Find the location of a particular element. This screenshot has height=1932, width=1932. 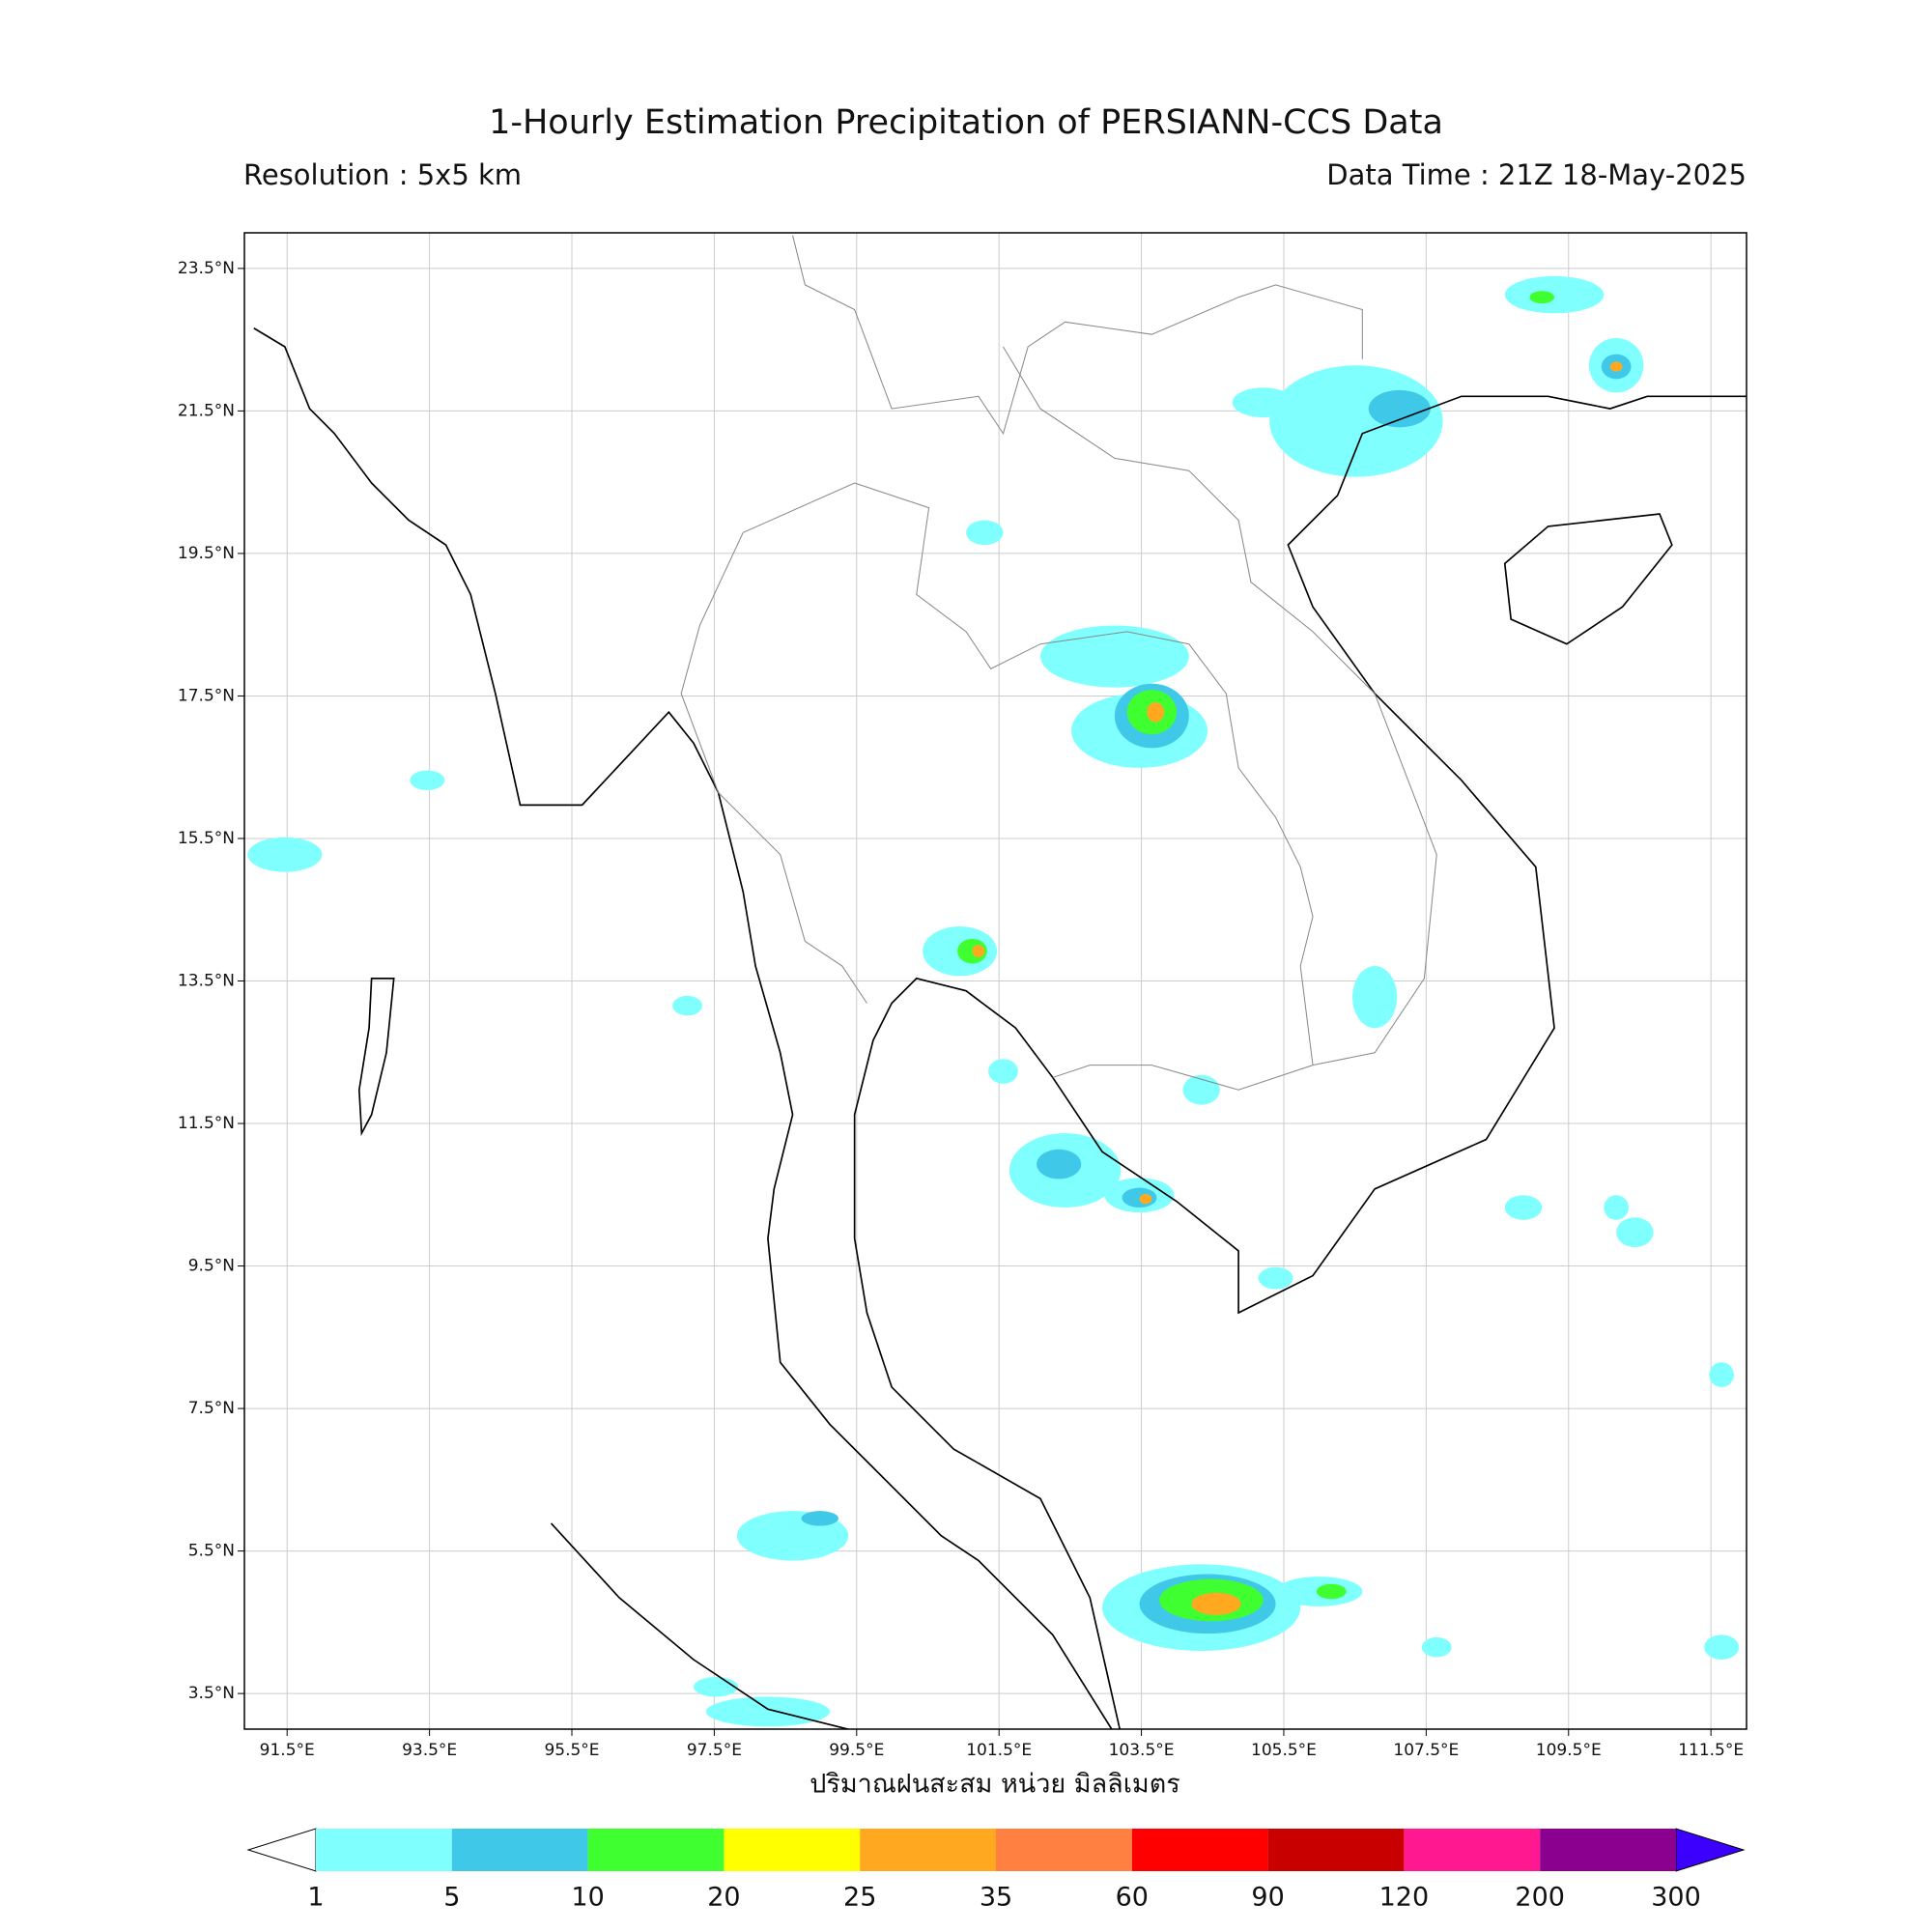

x-tick-label: 105.5°E is located at coordinates (1284, 1750).